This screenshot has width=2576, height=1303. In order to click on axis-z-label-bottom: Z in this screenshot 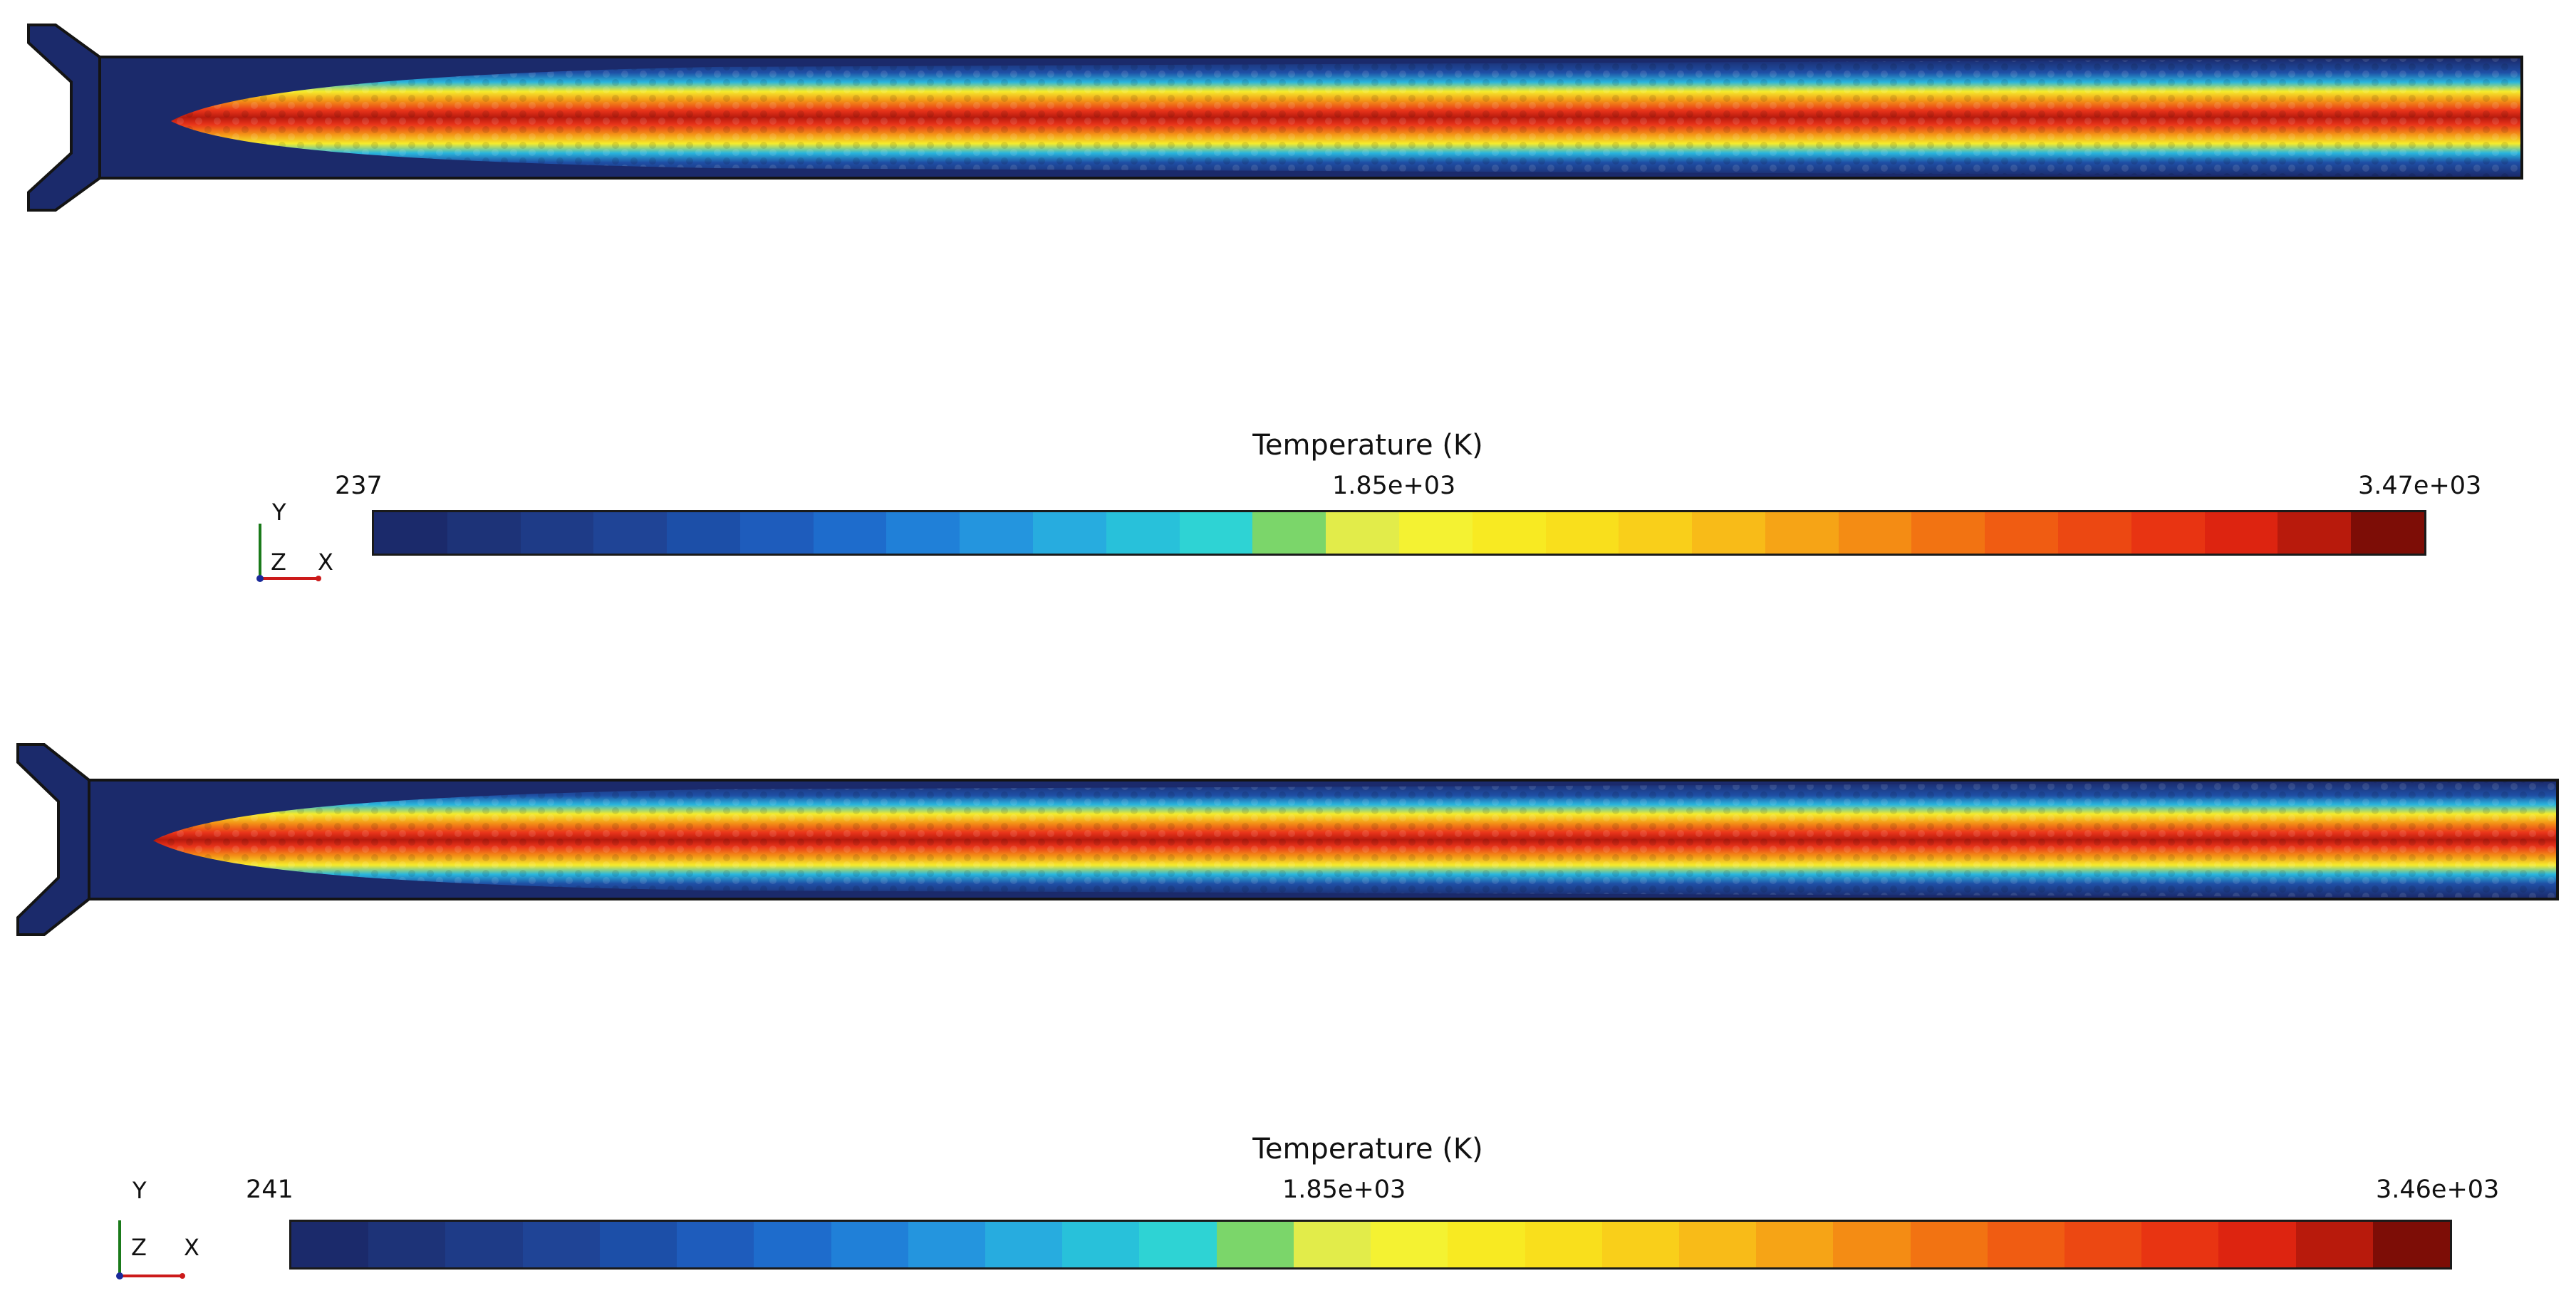, I will do `click(139, 1248)`.